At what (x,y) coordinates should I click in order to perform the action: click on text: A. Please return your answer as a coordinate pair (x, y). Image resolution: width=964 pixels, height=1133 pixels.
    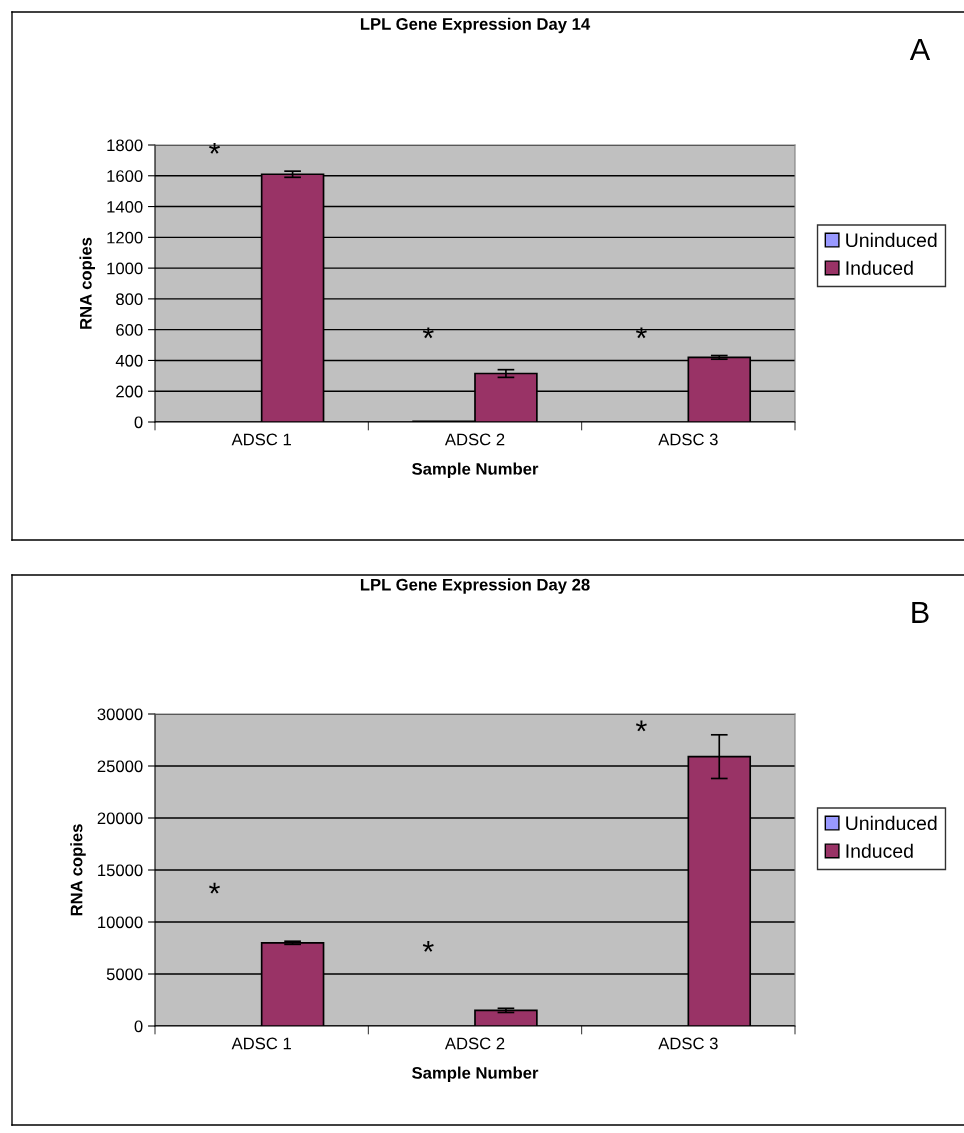
    Looking at the image, I should click on (920, 49).